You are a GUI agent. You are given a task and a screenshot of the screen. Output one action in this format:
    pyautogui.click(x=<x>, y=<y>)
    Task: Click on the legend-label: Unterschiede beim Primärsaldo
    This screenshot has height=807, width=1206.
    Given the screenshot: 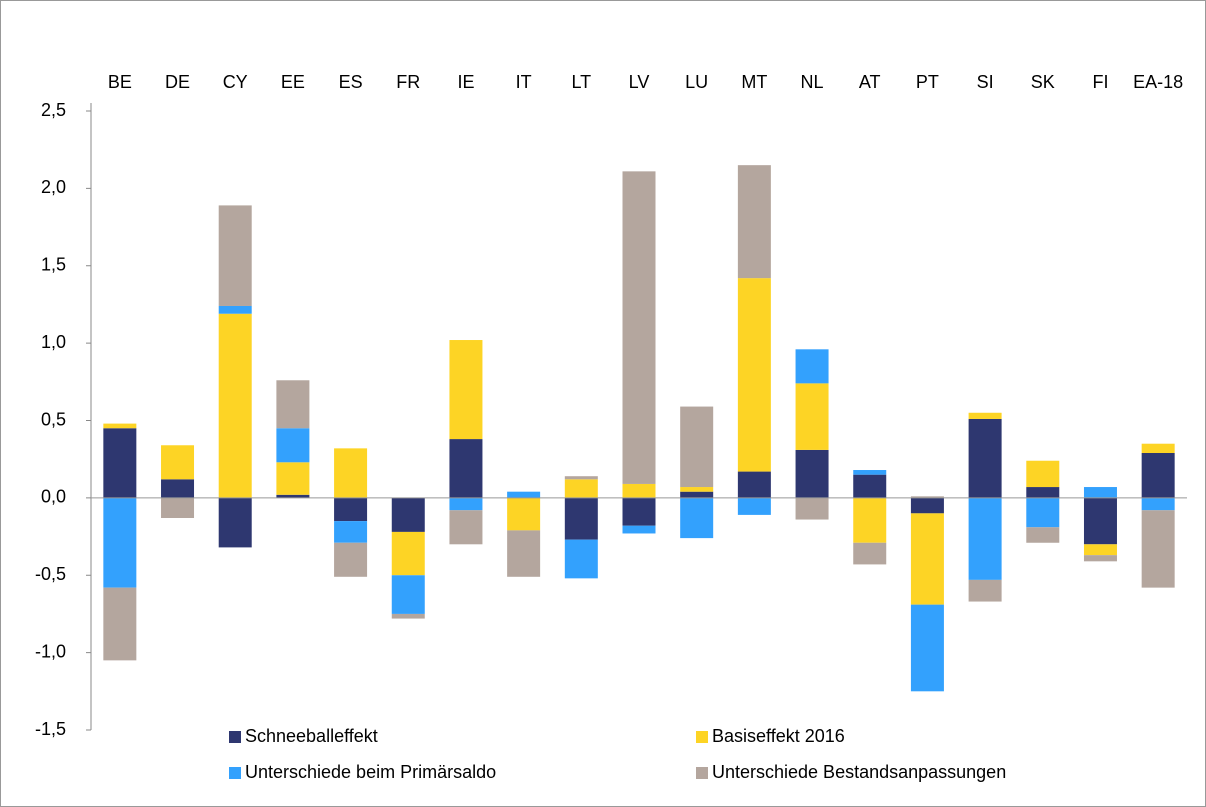 What is the action you would take?
    pyautogui.click(x=370, y=772)
    